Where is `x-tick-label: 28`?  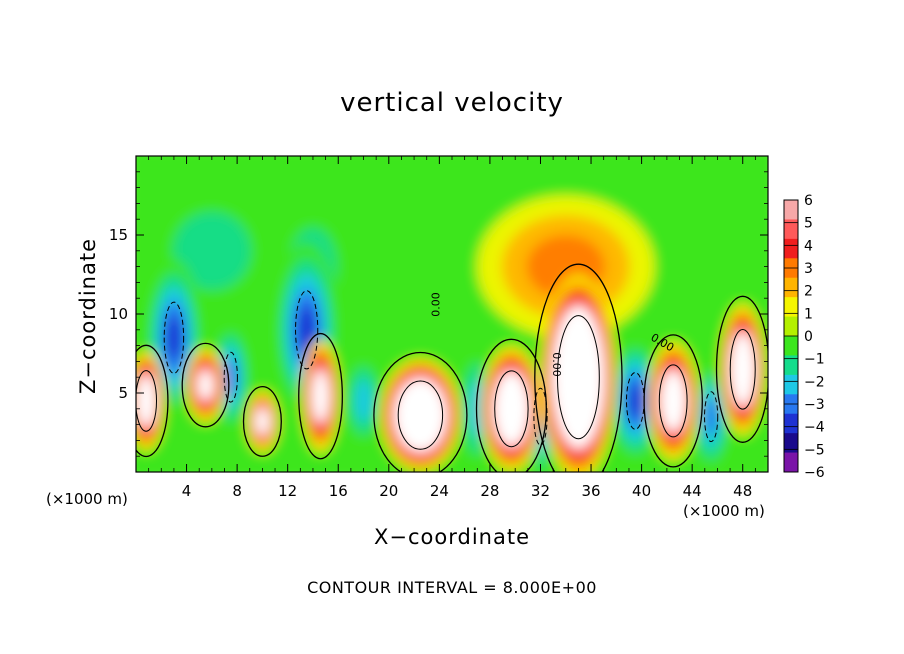 x-tick-label: 28 is located at coordinates (489, 491).